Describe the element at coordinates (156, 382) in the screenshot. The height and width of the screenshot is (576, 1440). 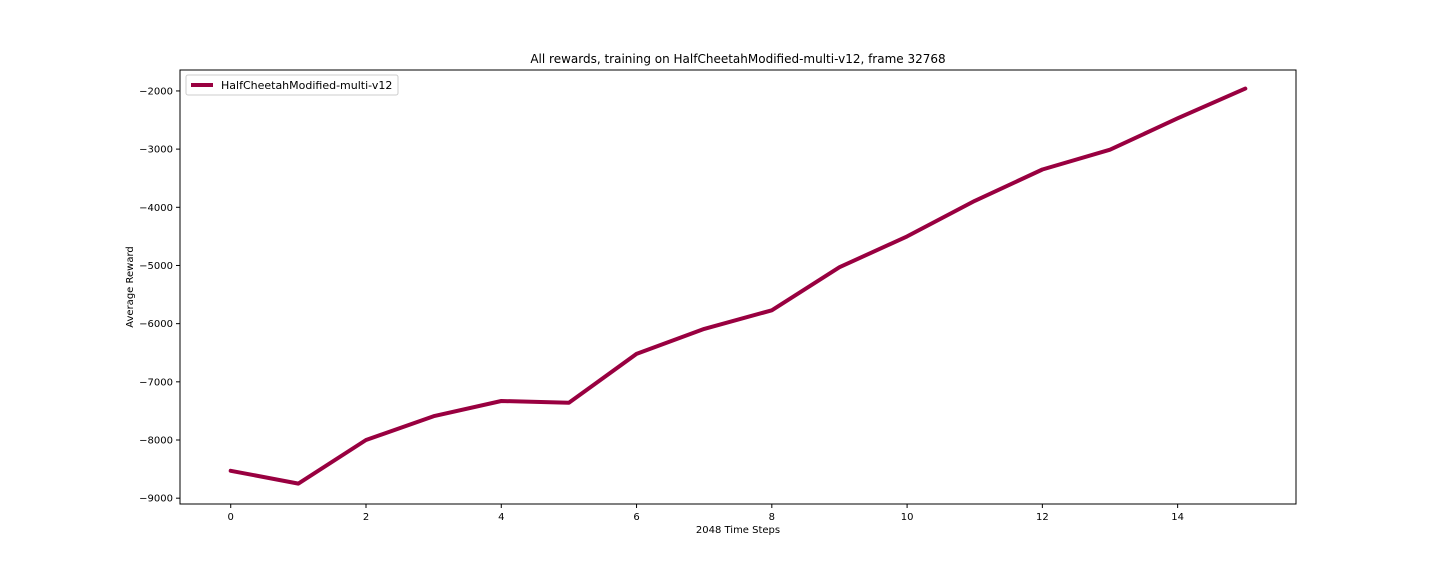
I see `y-tick-label: −7000` at that location.